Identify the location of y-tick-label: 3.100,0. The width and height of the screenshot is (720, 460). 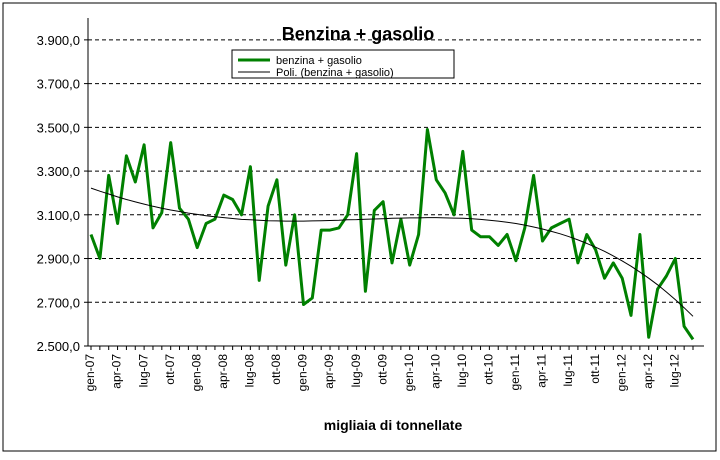
(58, 215).